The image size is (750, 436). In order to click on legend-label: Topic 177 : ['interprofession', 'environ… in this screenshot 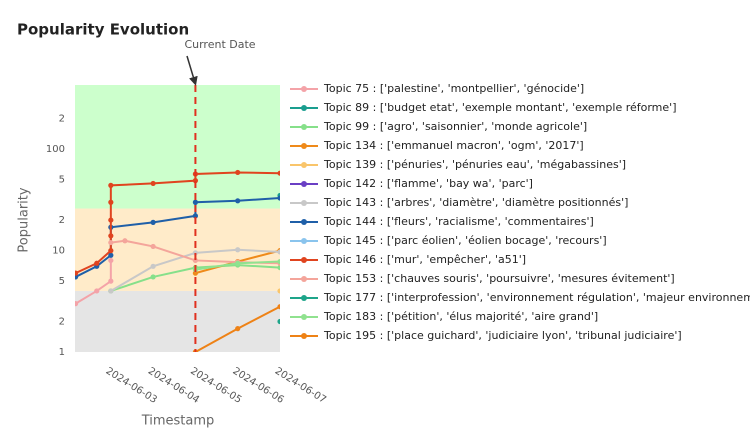, I will do `click(536, 297)`.